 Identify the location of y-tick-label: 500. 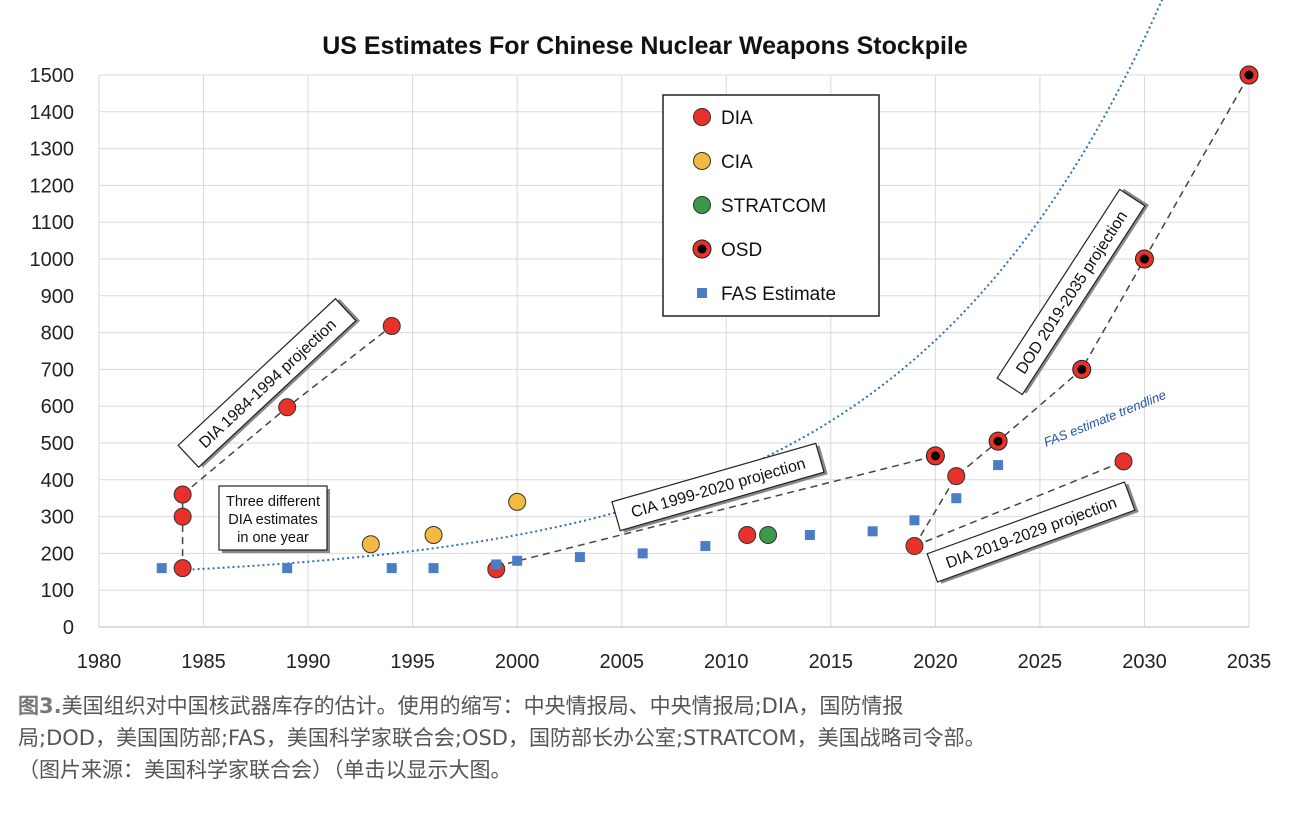
(57, 444).